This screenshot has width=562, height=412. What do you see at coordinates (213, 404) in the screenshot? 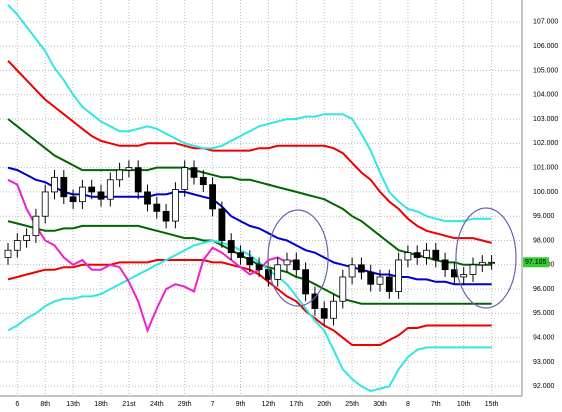
I see `x-tick-label: 7` at bounding box center [213, 404].